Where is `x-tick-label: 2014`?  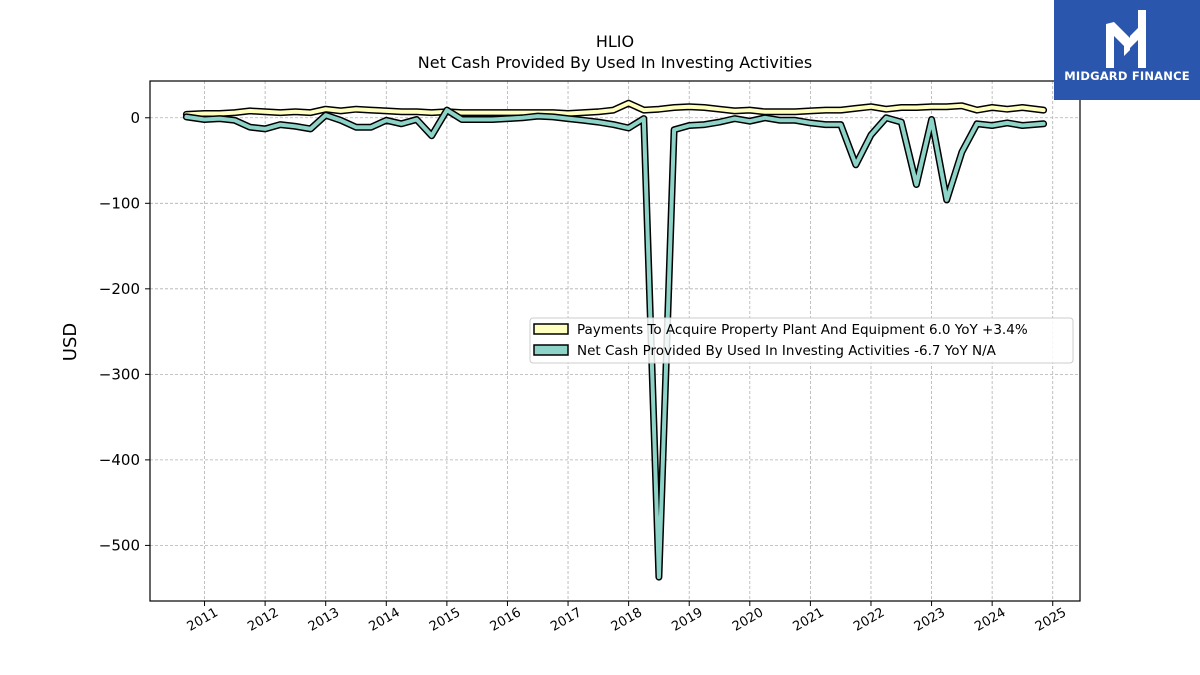 x-tick-label: 2014 is located at coordinates (384, 620).